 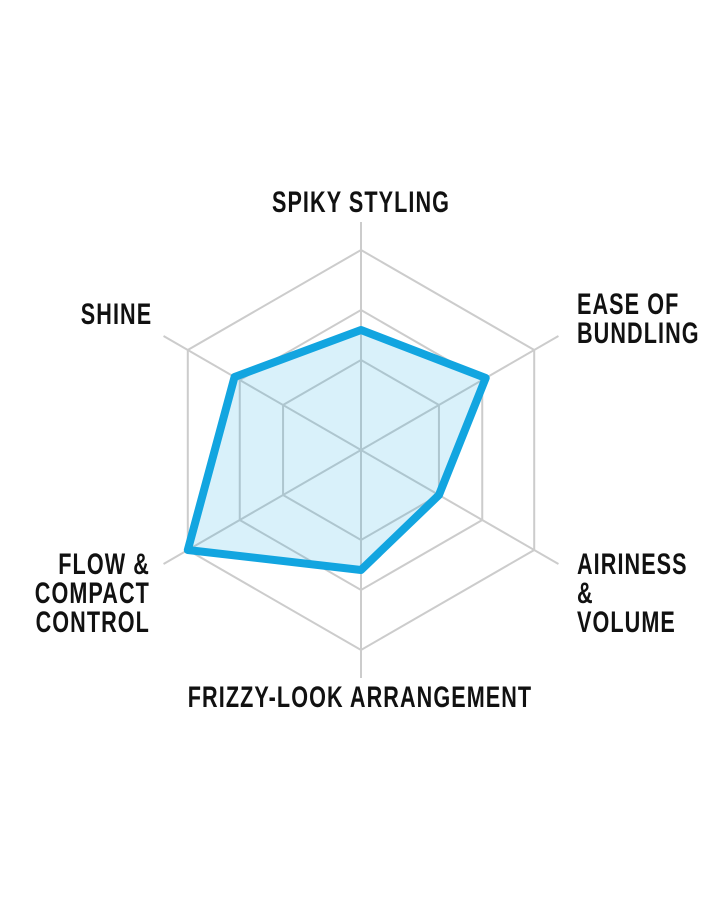 I want to click on axis-label-shine: SHINE, so click(x=116, y=314).